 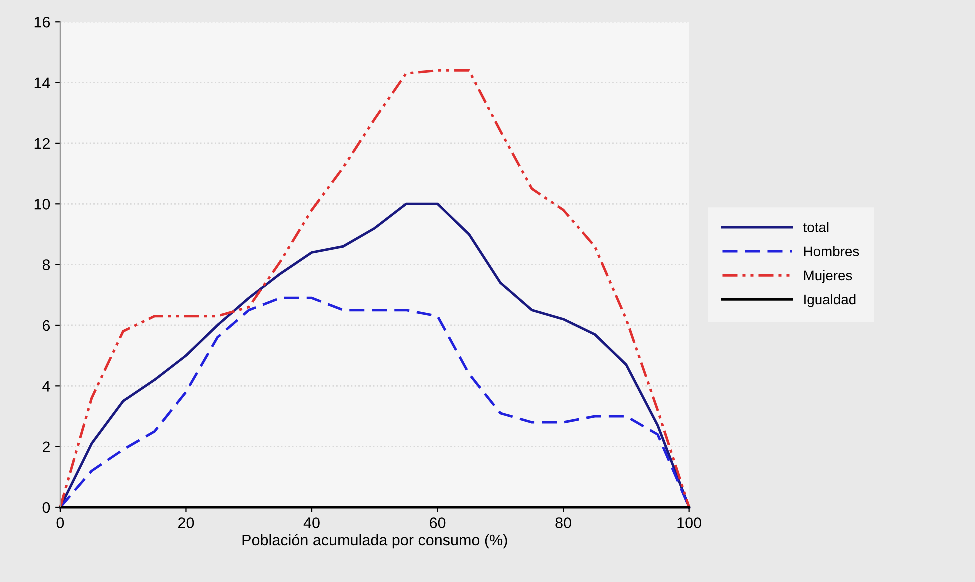 I want to click on x-axis-title: Población acumulada por consumo (%), so click(x=375, y=541).